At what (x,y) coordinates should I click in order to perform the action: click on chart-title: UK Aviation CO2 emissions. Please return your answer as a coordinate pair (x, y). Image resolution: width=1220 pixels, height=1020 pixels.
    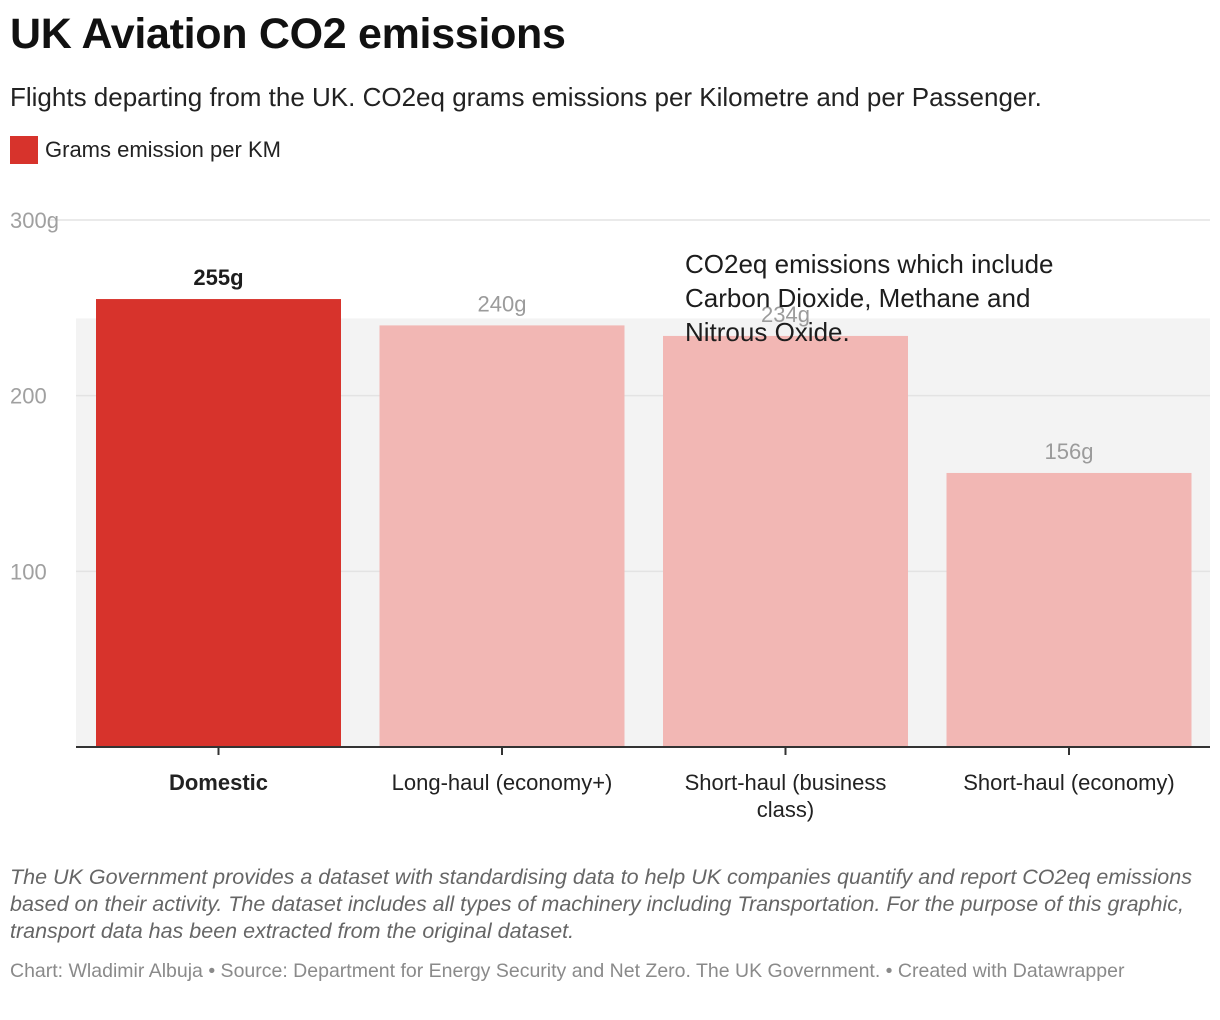
    Looking at the image, I should click on (288, 34).